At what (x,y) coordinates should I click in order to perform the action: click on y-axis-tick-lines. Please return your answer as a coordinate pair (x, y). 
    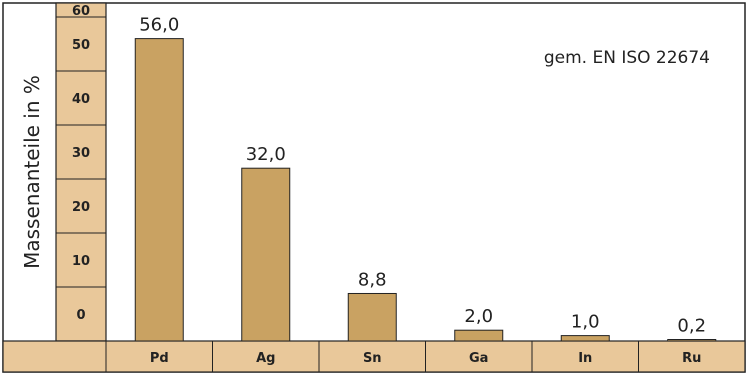
    Looking at the image, I should click on (81, 152).